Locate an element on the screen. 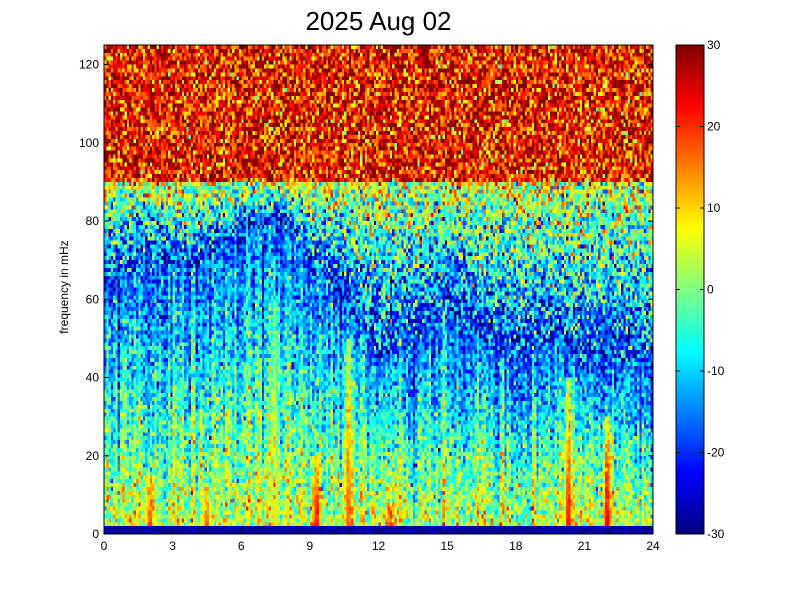  colorbar-tick-label: 30 is located at coordinates (714, 45).